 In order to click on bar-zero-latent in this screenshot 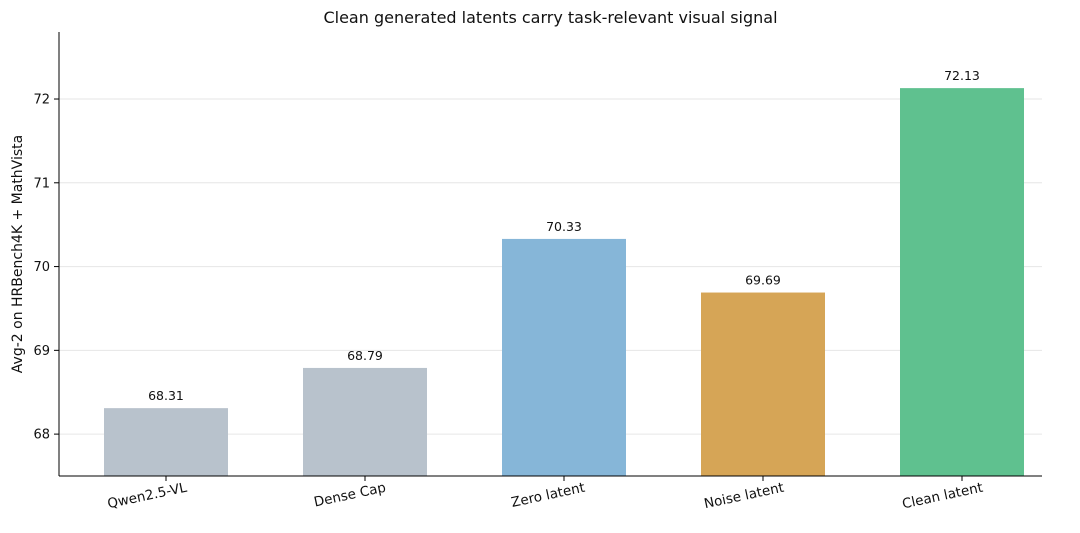, I will do `click(564, 357)`.